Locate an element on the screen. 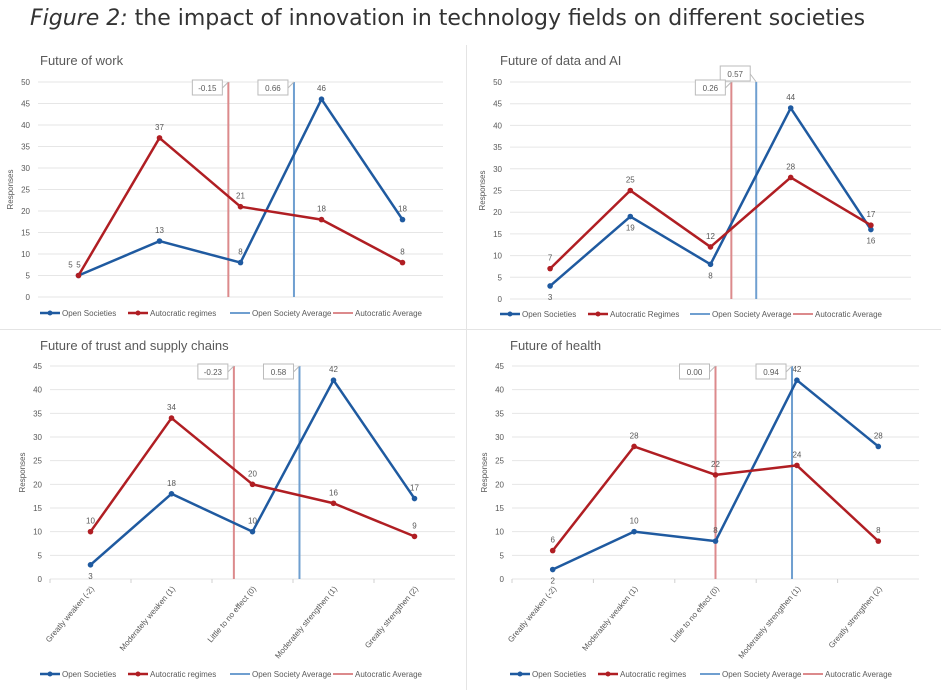 The width and height of the screenshot is (941, 700). data-label: 7 is located at coordinates (550, 258).